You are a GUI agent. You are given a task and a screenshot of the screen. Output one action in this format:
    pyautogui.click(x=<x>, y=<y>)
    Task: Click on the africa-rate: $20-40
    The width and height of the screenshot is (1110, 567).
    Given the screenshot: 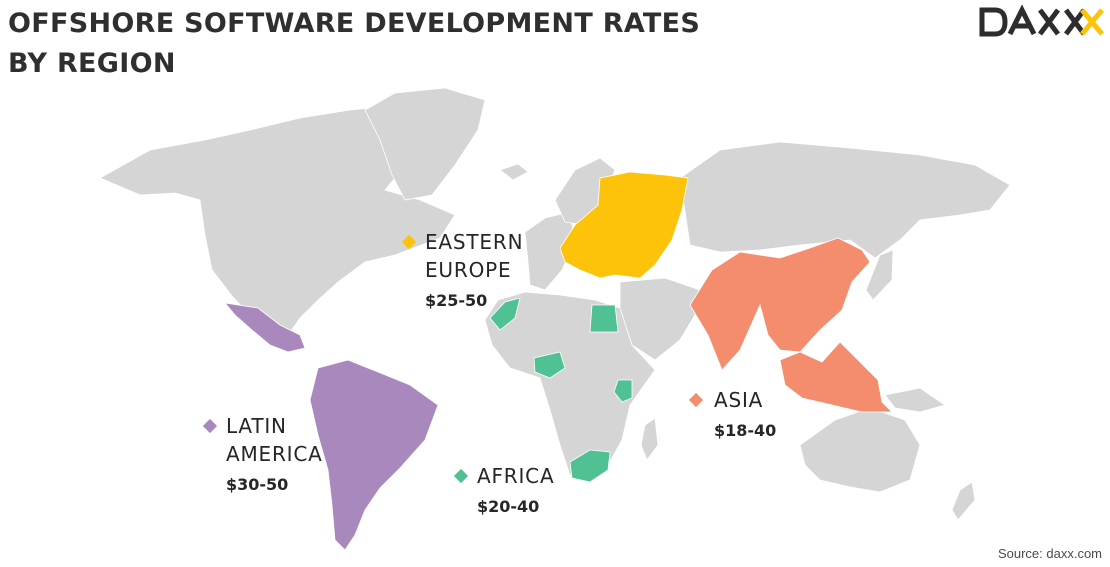 What is the action you would take?
    pyautogui.click(x=508, y=506)
    